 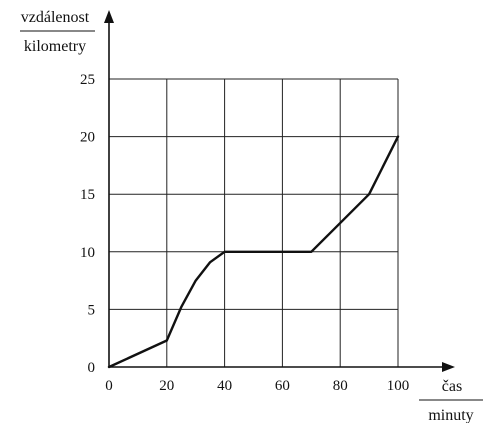 What do you see at coordinates (92, 310) in the screenshot?
I see `y-tick-label: 5` at bounding box center [92, 310].